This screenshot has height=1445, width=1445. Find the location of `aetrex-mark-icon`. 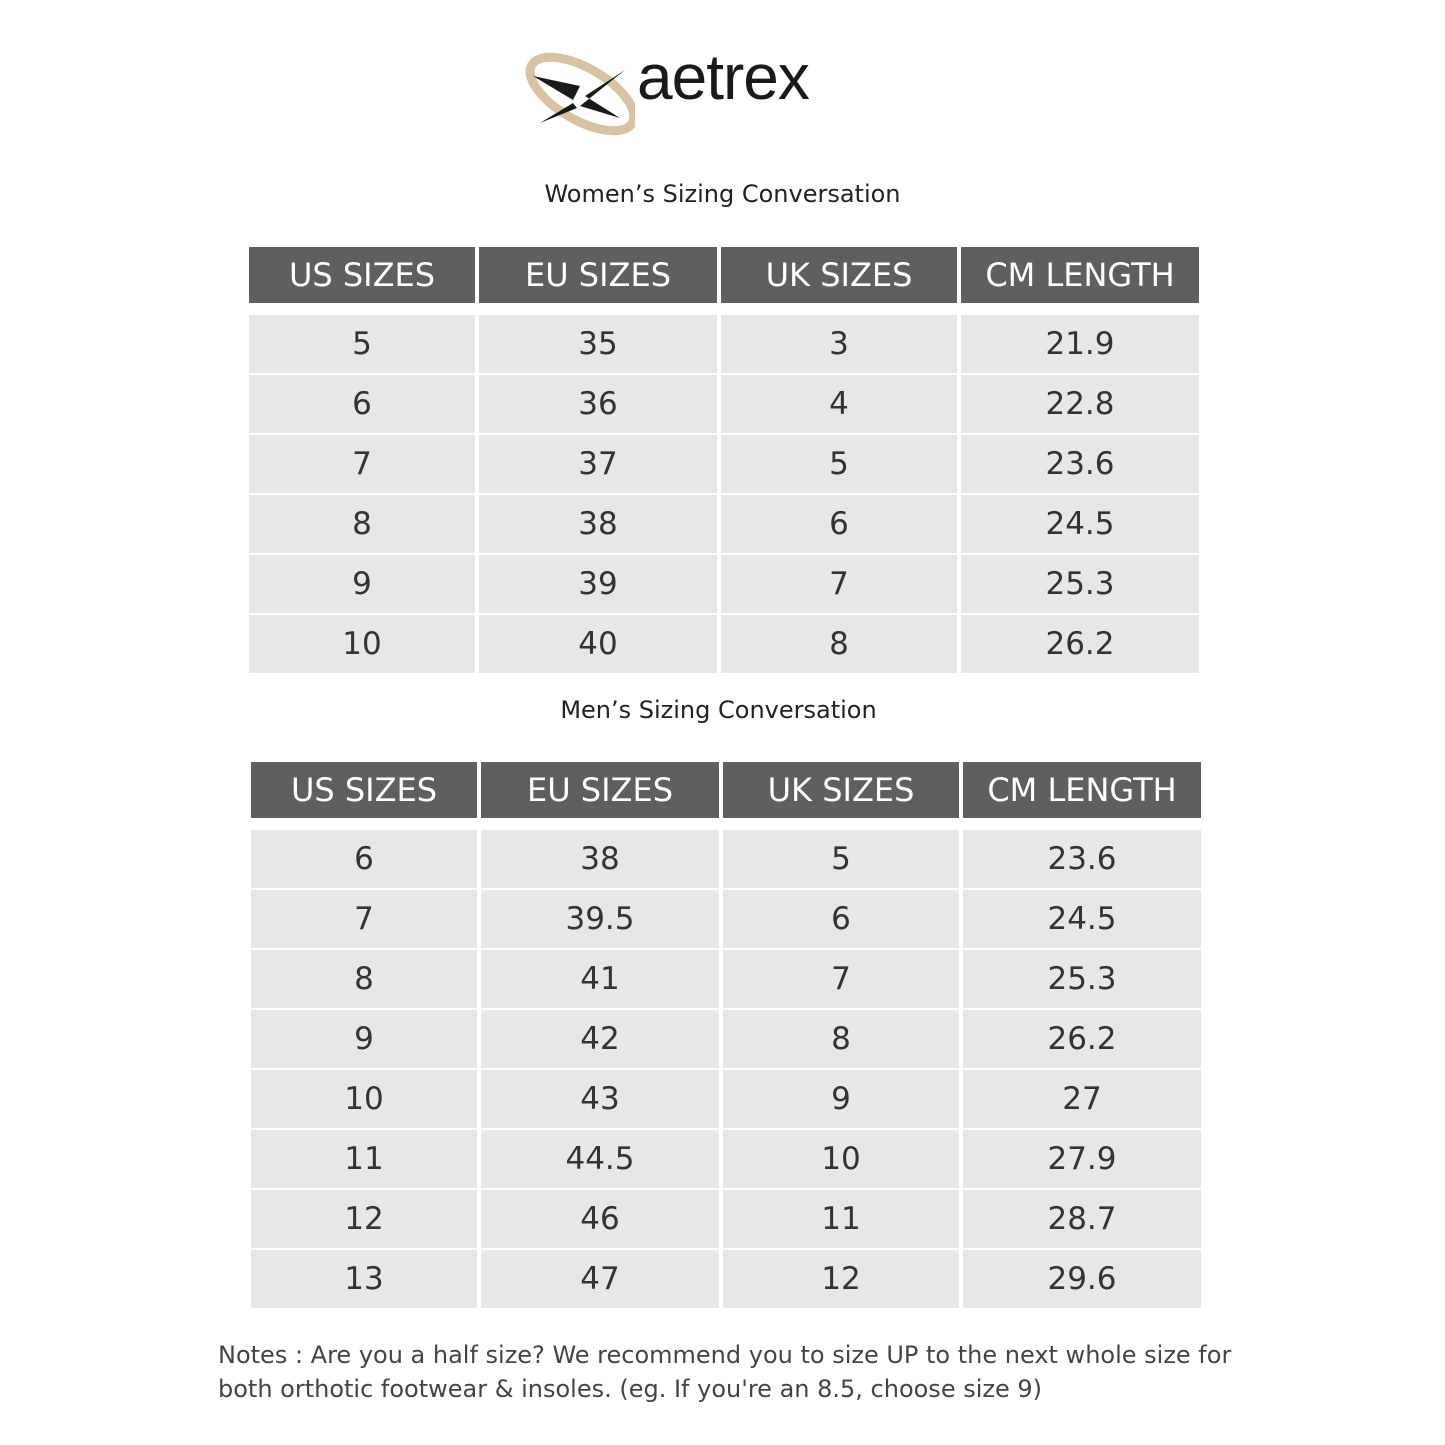

aetrex-mark-icon is located at coordinates (582, 94).